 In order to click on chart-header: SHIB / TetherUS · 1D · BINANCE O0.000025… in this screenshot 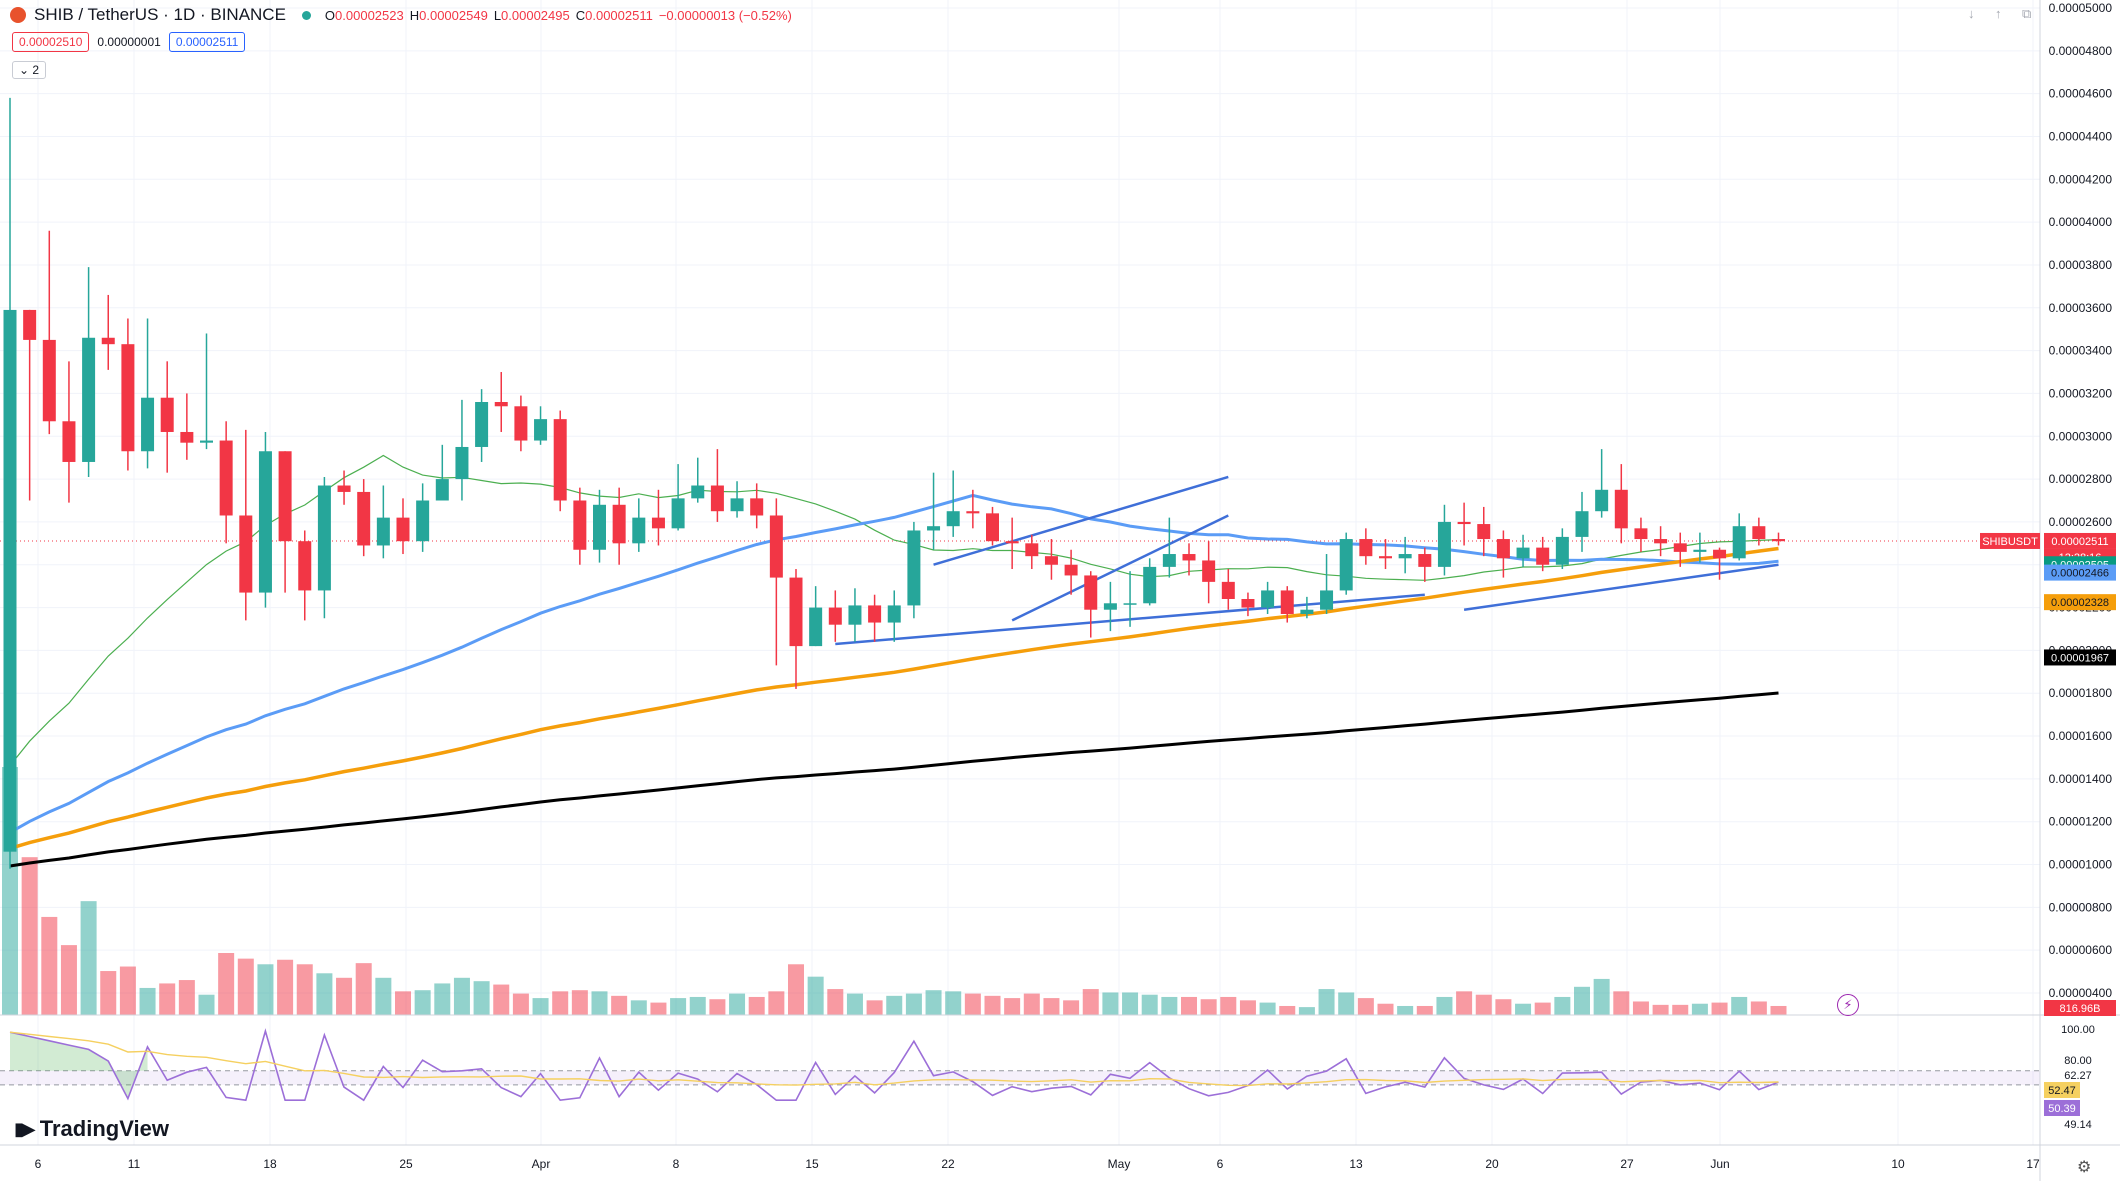, I will do `click(401, 15)`.